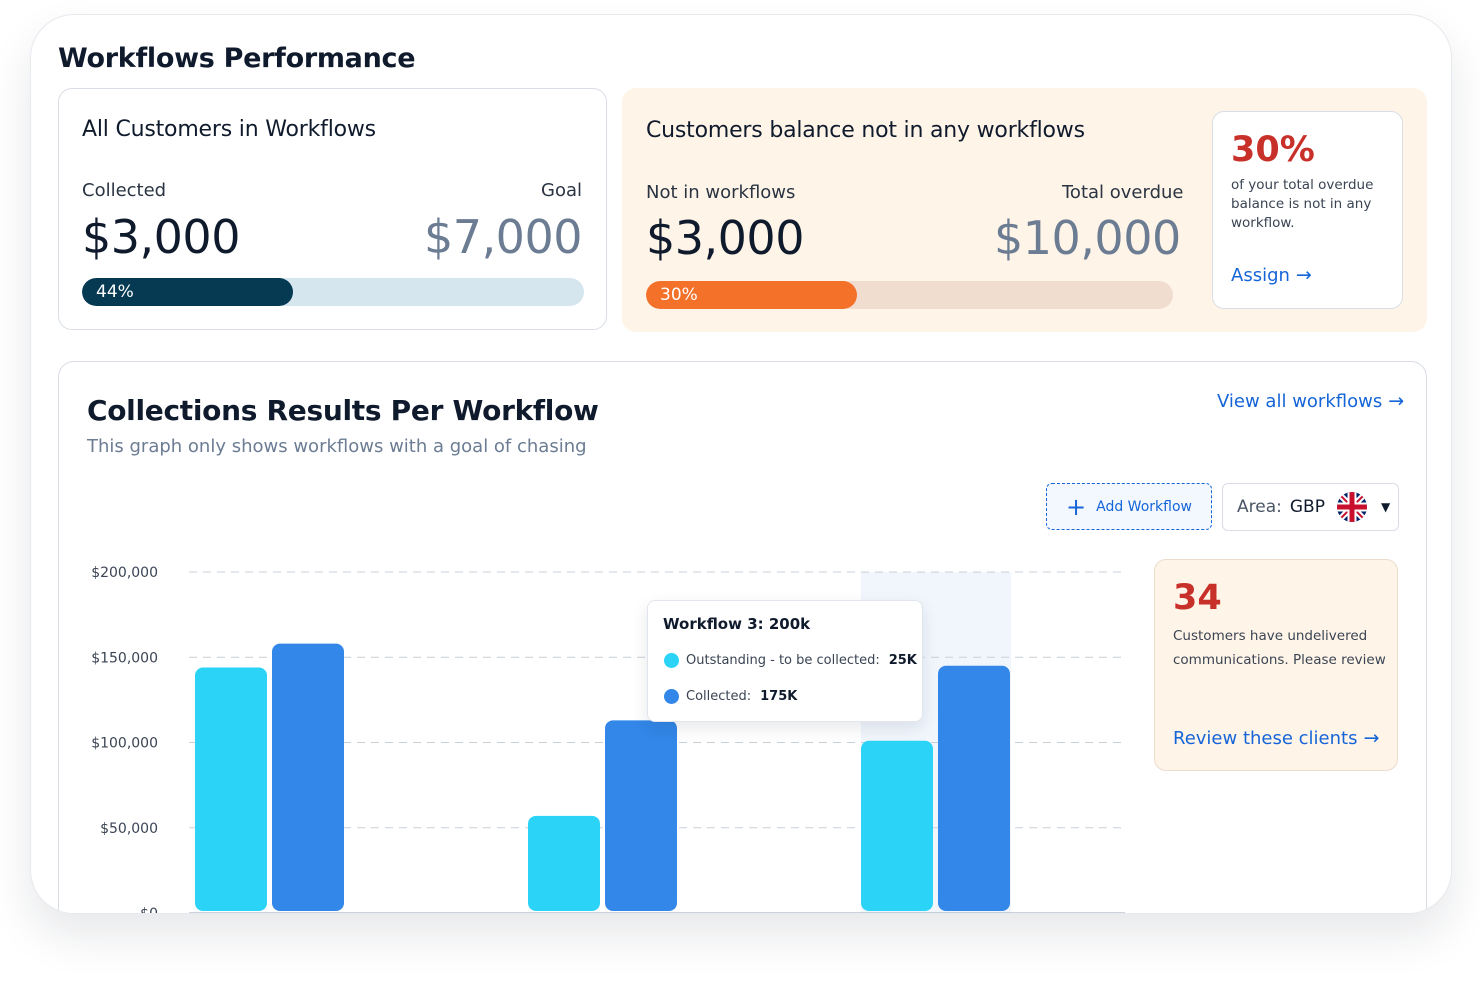  What do you see at coordinates (1385, 507) in the screenshot?
I see `caret-down-icon: ▼` at bounding box center [1385, 507].